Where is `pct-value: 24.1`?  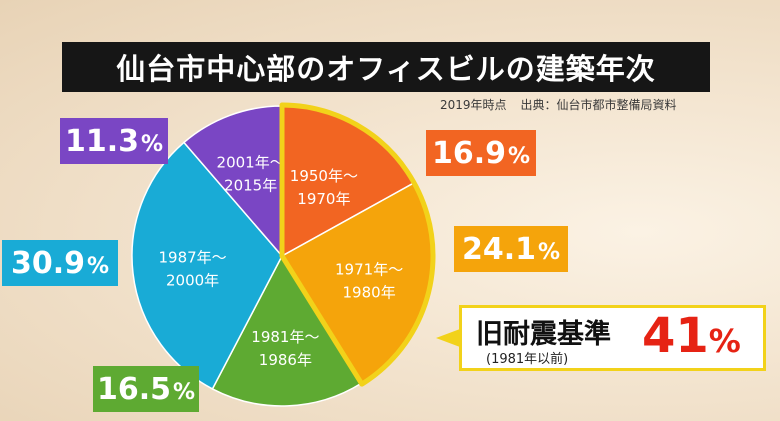
pct-value: 24.1 is located at coordinates (498, 249).